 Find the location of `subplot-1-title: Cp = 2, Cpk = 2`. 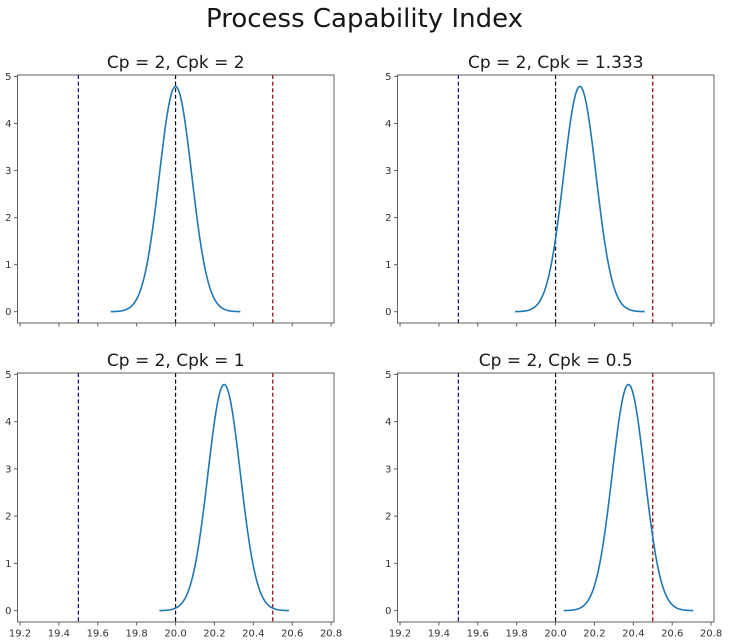

subplot-1-title: Cp = 2, Cpk = 2 is located at coordinates (176, 63).